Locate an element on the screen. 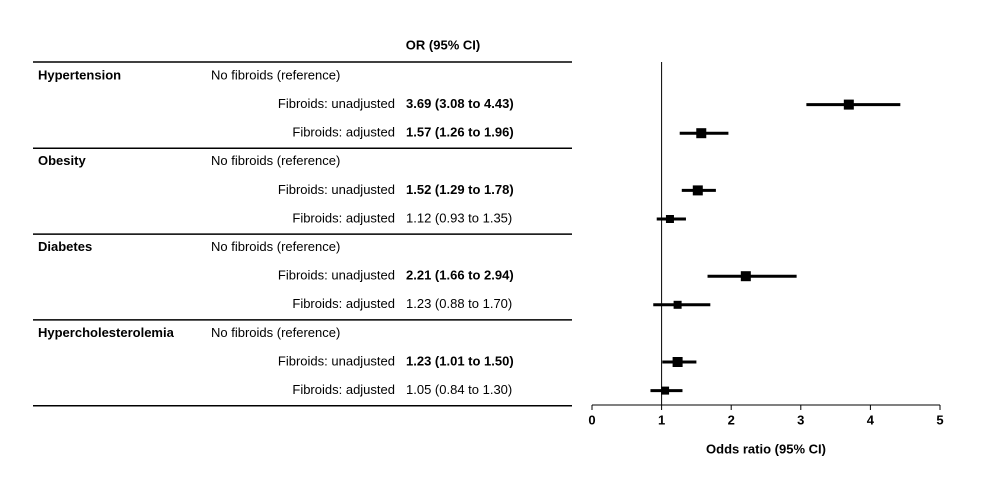  group-name: Hypertension is located at coordinates (79, 74).